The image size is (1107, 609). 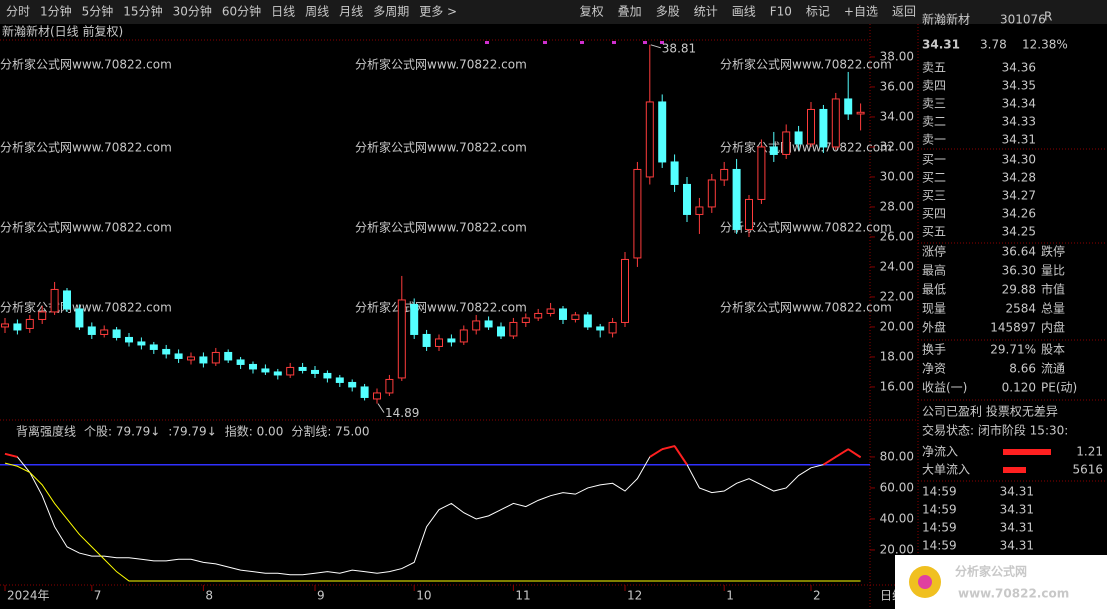 I want to click on x-tick-label: 1, so click(x=730, y=596).